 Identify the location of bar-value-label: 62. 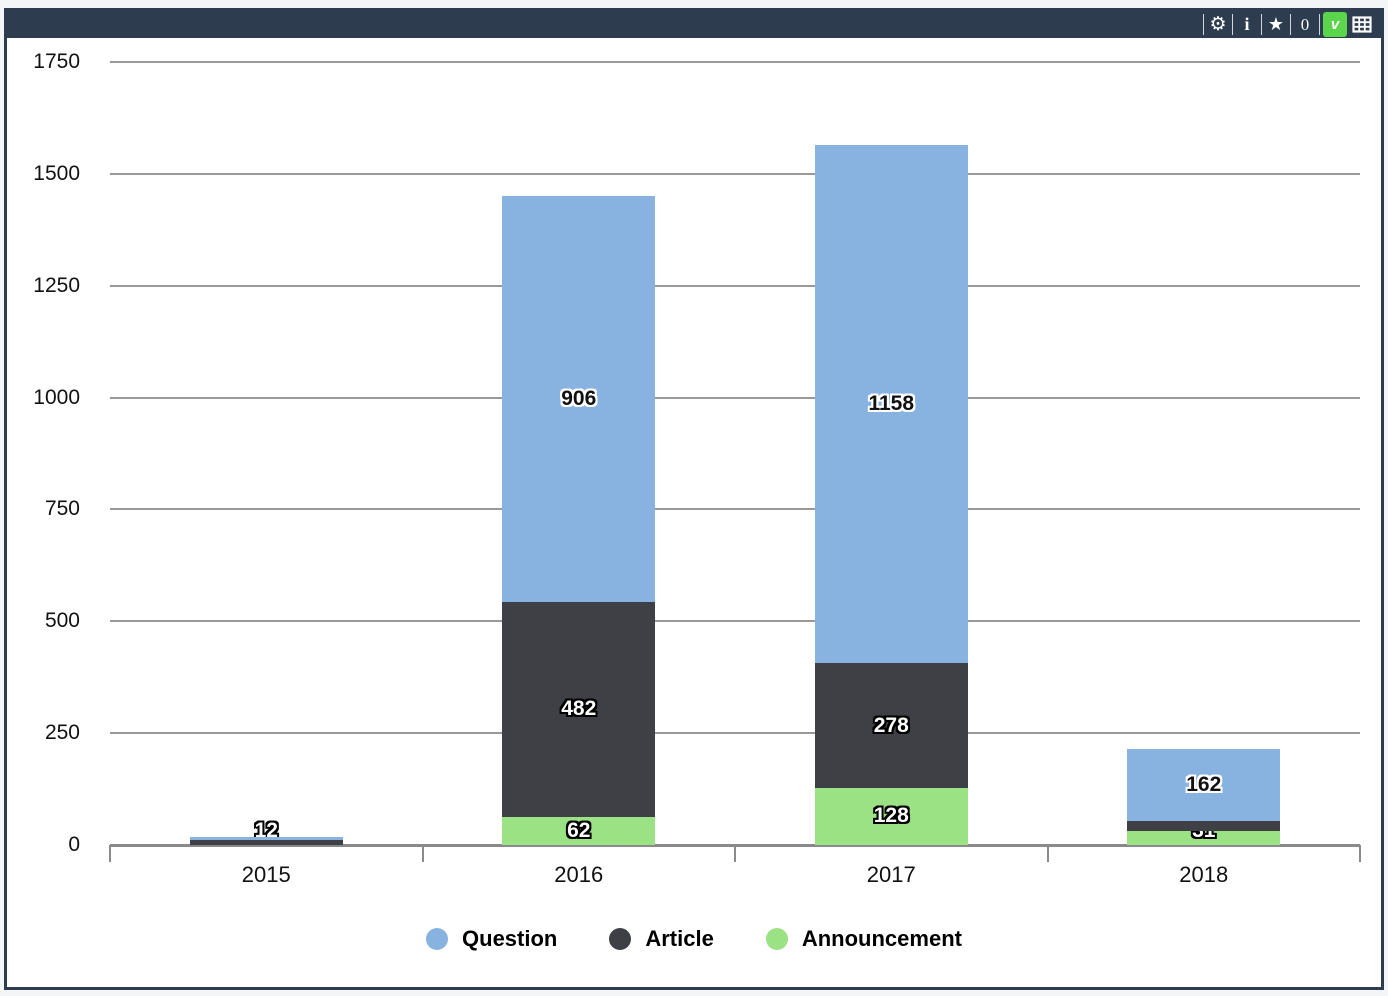
(579, 830).